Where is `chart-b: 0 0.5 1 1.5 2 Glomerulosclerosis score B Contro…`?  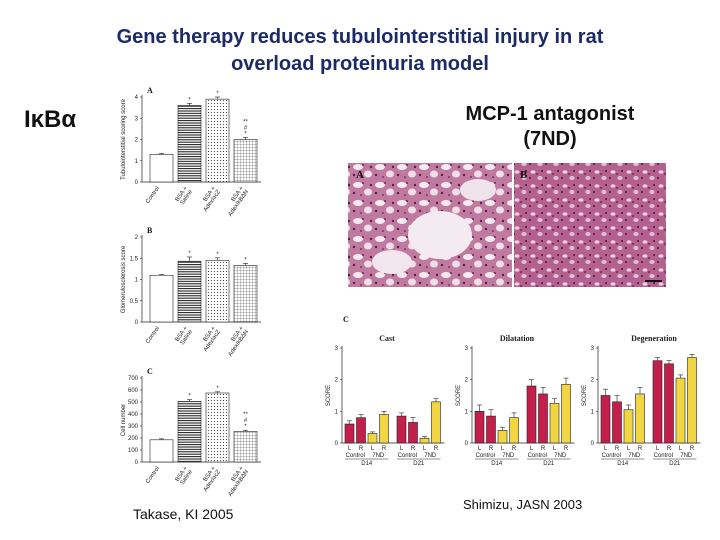 chart-b: 0 0.5 1 1.5 2 Glomerulosclerosis score B Contro… is located at coordinates (191, 292).